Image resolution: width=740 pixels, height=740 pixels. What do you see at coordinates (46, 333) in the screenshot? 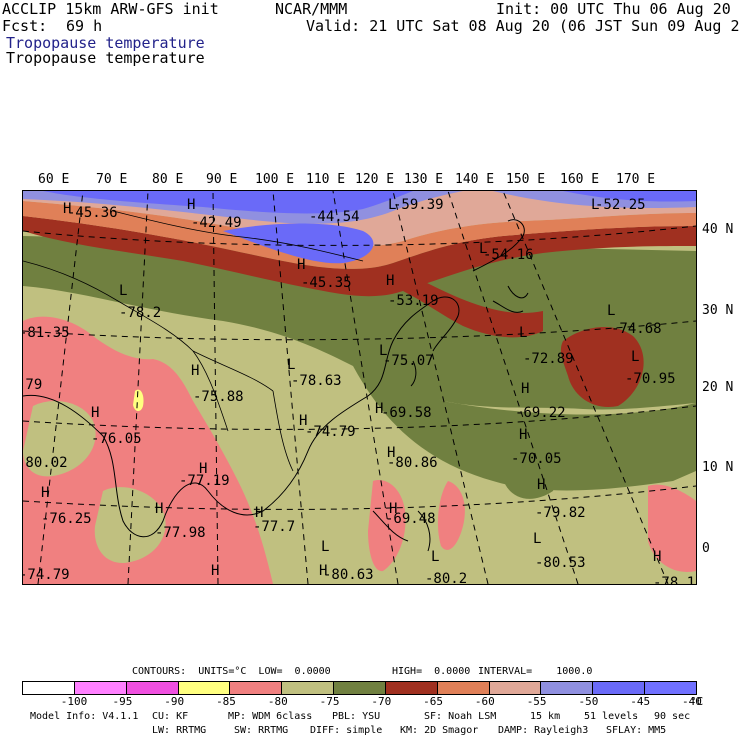
I see `map-value-label: -81.35` at bounding box center [46, 333].